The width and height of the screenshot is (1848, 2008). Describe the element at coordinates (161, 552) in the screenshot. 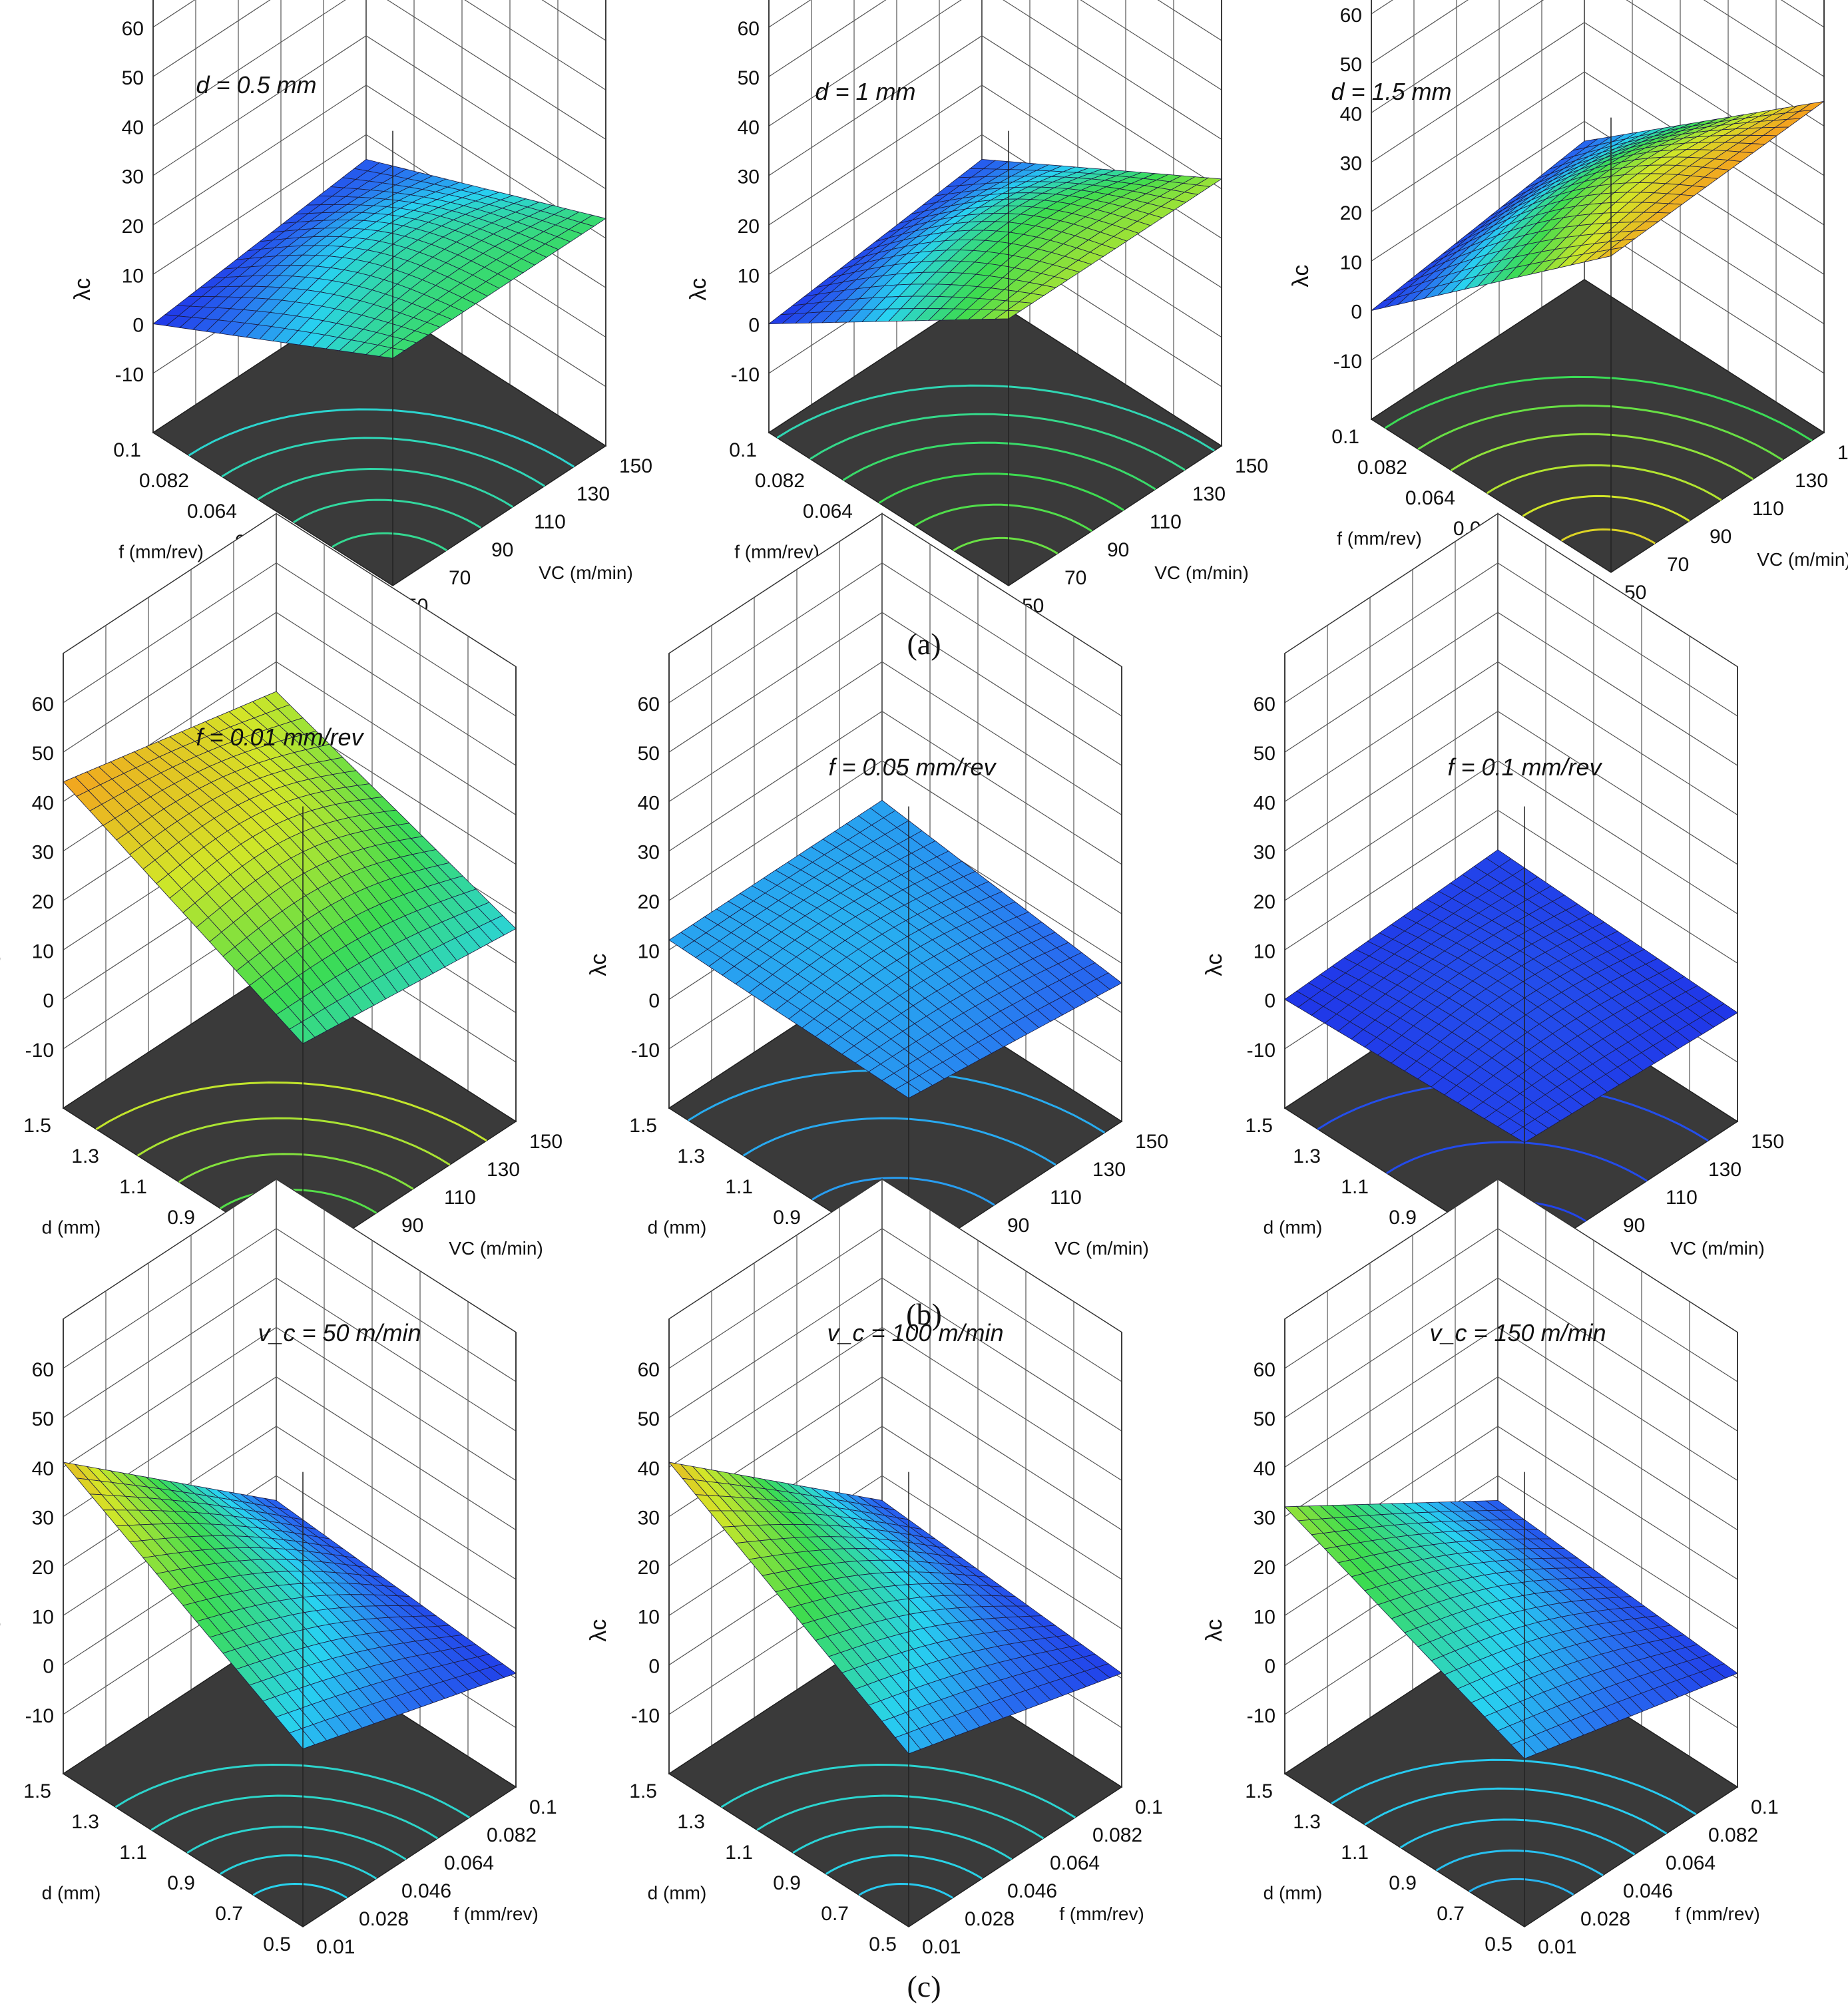

I see `left-axis-label: f (mm/rev)` at that location.